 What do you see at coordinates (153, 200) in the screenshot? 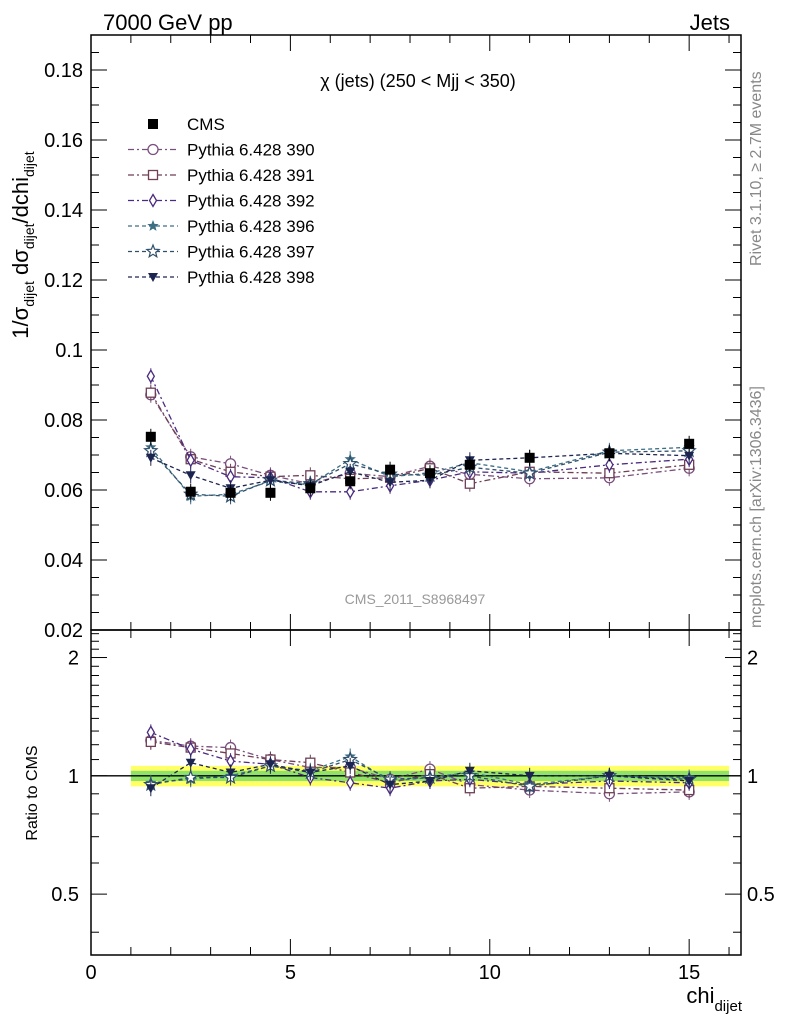
I see `legend-marker-p392` at bounding box center [153, 200].